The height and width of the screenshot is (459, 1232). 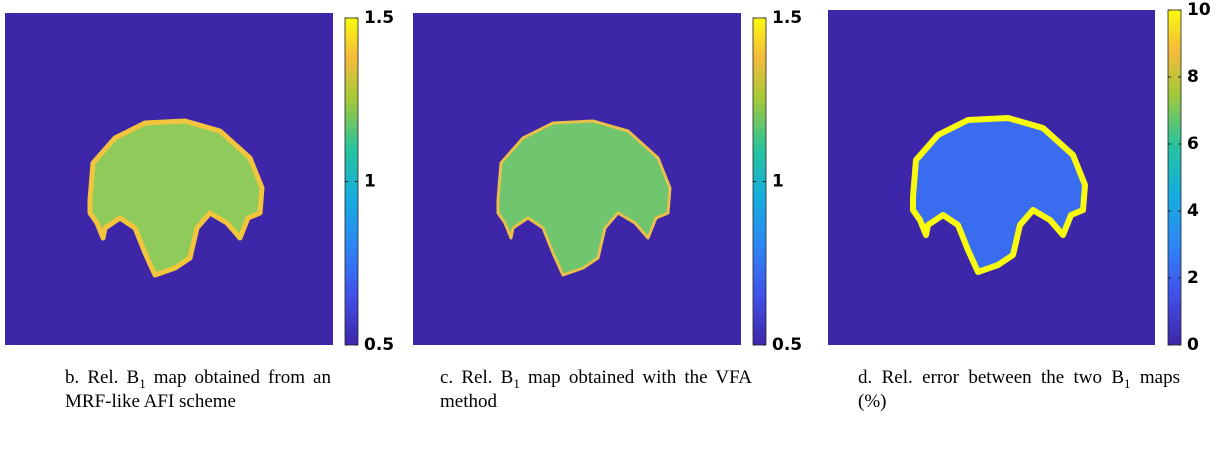 I want to click on caption-text: map obtained from an MRF-like AFI scheme, so click(x=198, y=389).